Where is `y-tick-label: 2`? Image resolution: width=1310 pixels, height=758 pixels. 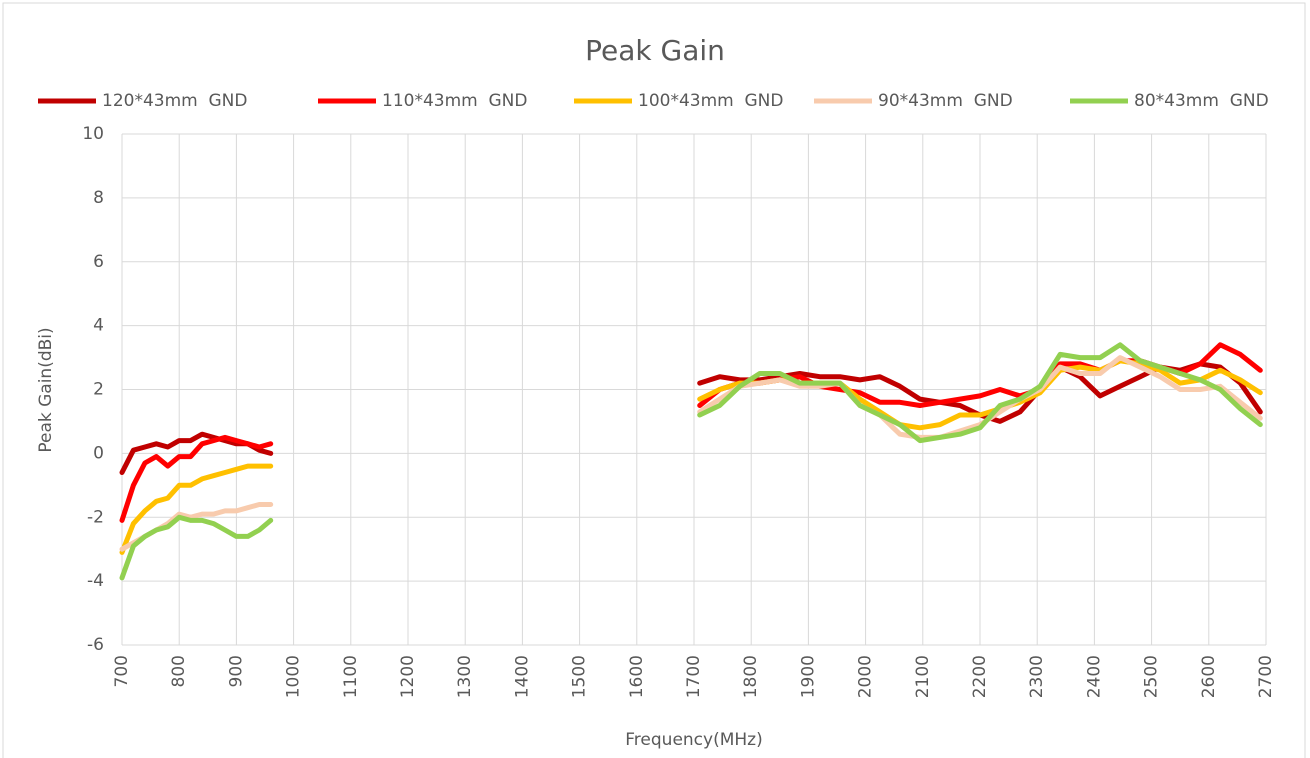
y-tick-label: 2 is located at coordinates (98, 390).